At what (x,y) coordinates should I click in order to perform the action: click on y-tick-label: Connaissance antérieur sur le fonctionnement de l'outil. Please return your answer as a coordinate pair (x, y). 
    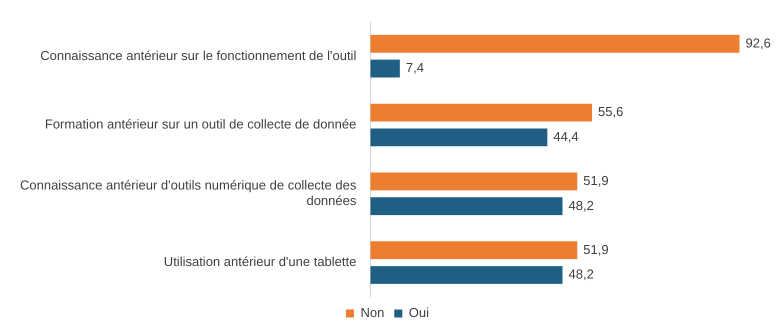
    Looking at the image, I should click on (198, 55).